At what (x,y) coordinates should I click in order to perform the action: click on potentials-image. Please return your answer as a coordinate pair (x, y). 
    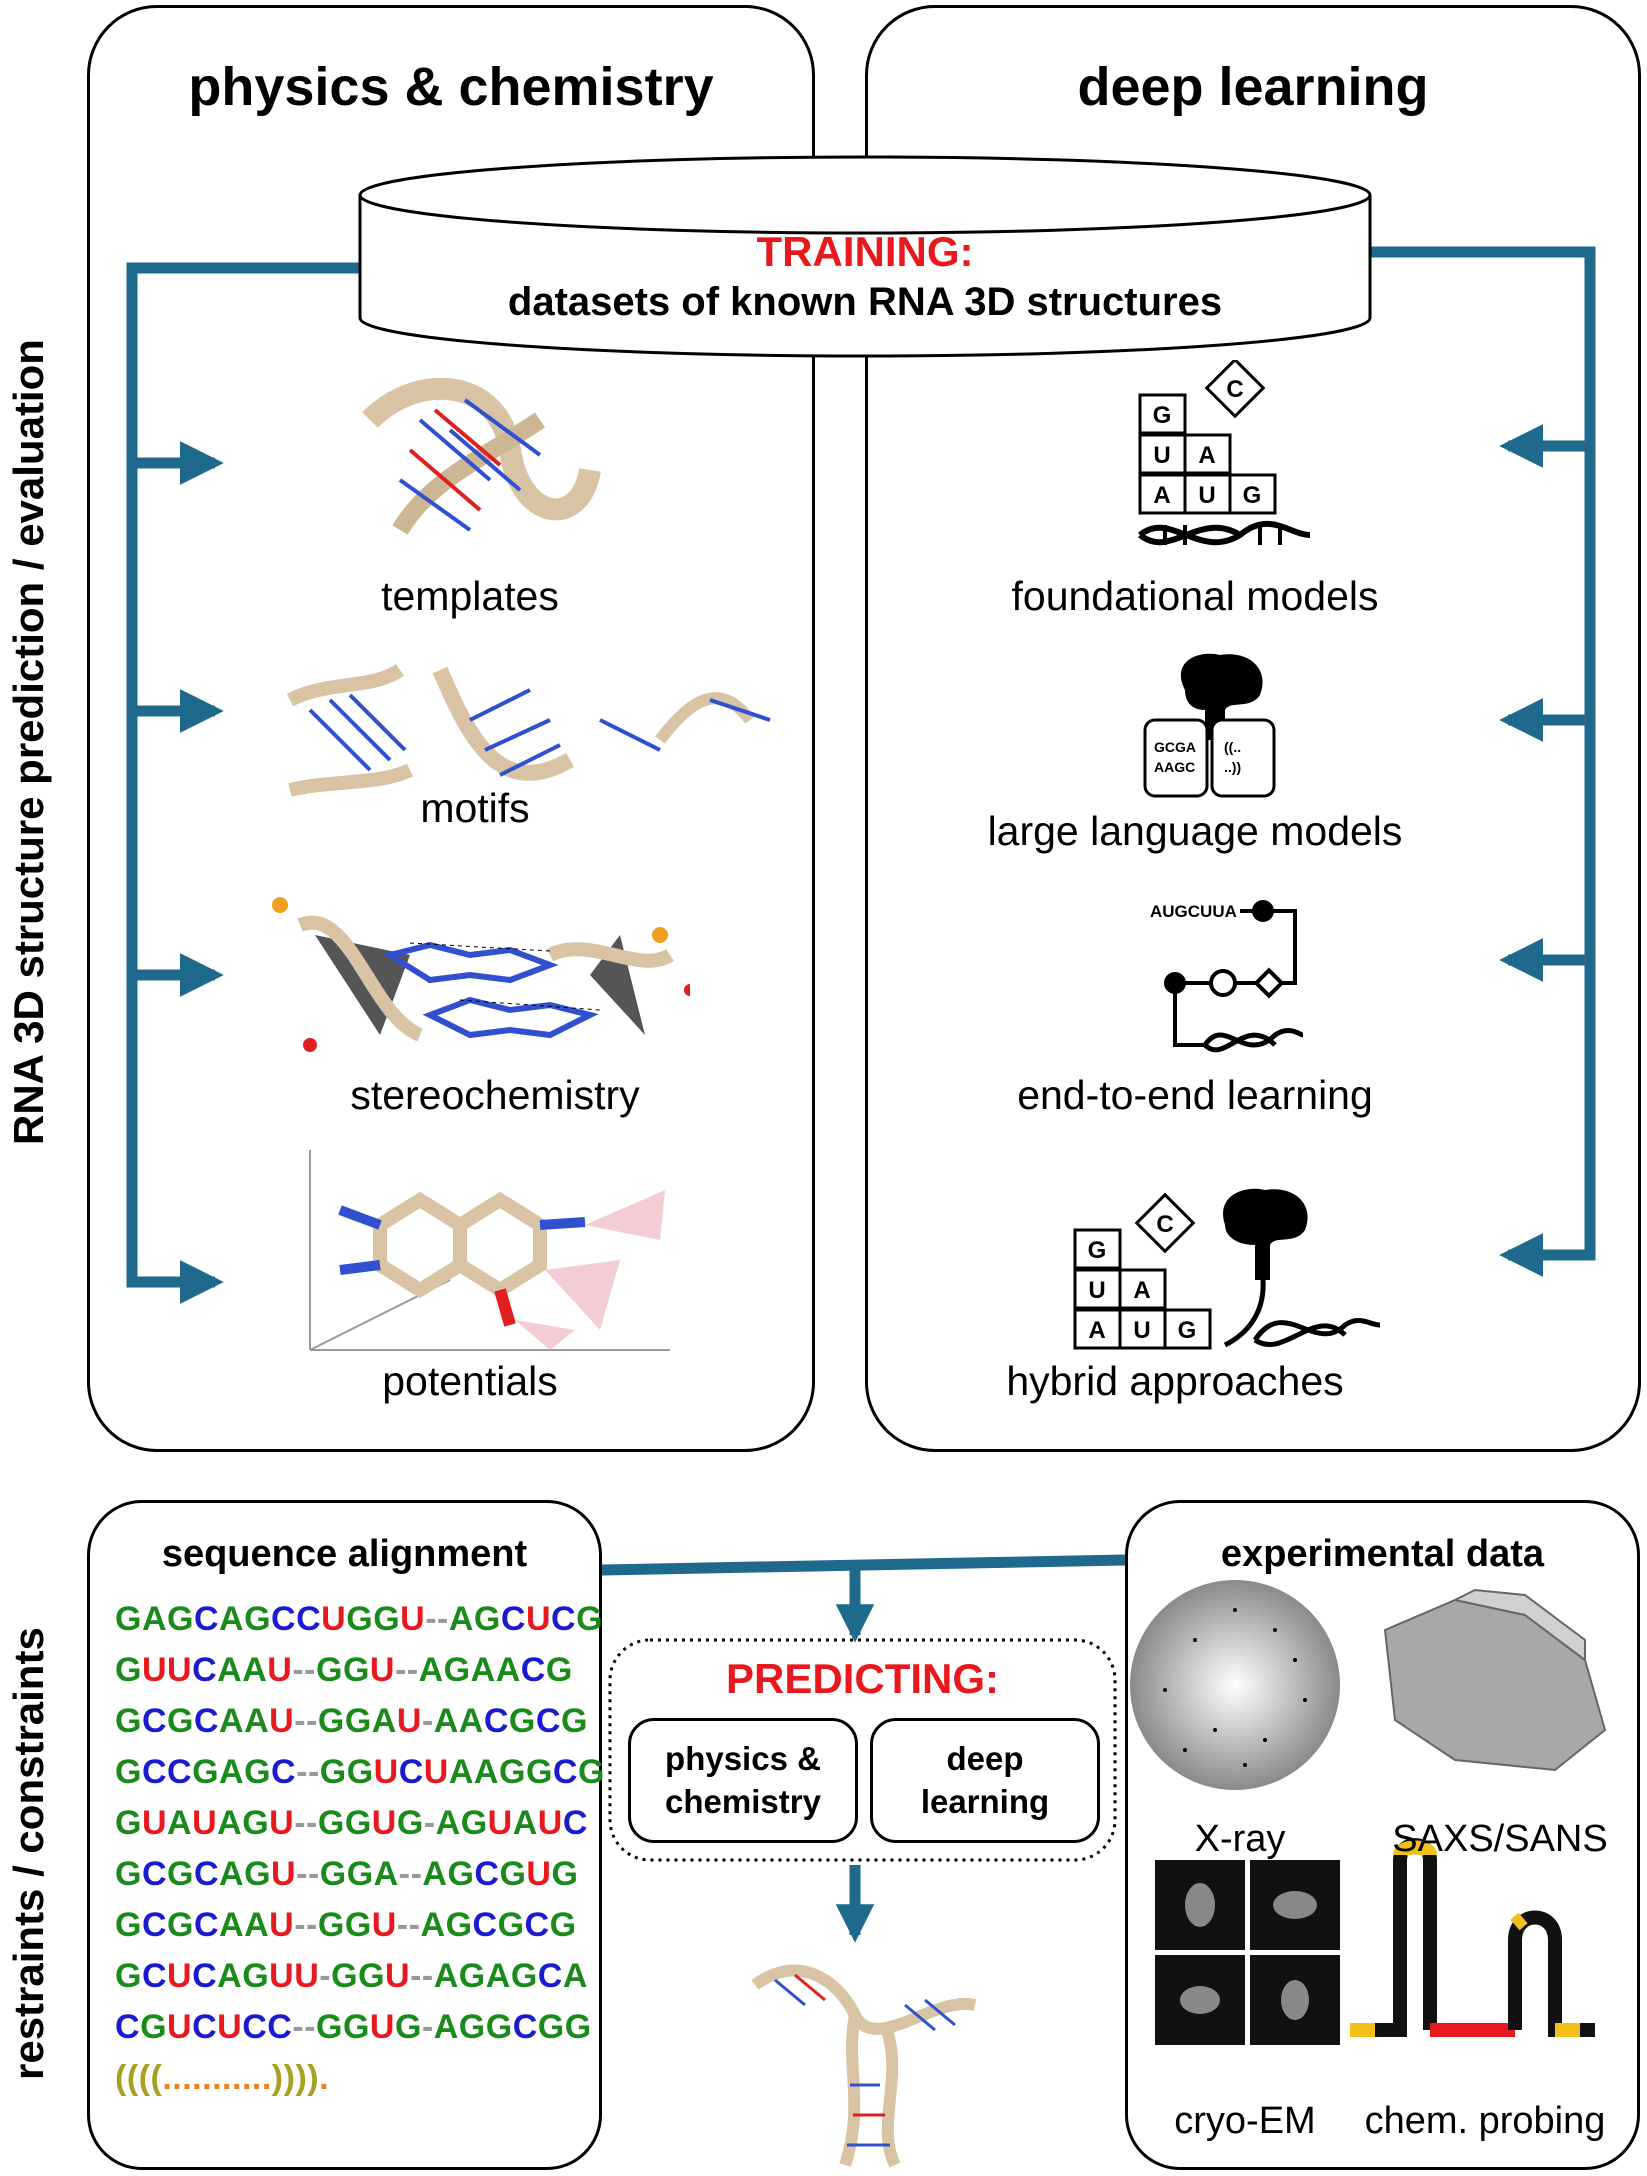
    Looking at the image, I should click on (489, 1250).